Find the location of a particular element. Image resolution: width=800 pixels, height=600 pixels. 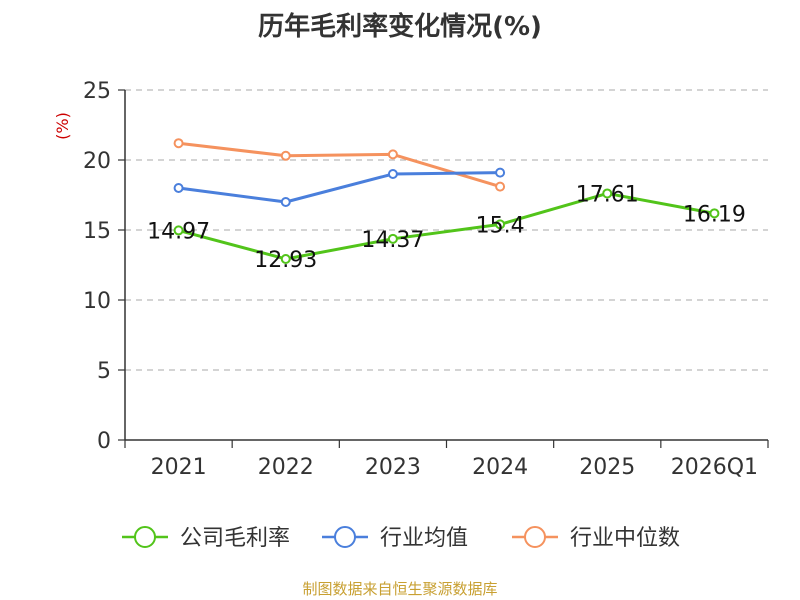

data-label: 14.97 is located at coordinates (178, 231).